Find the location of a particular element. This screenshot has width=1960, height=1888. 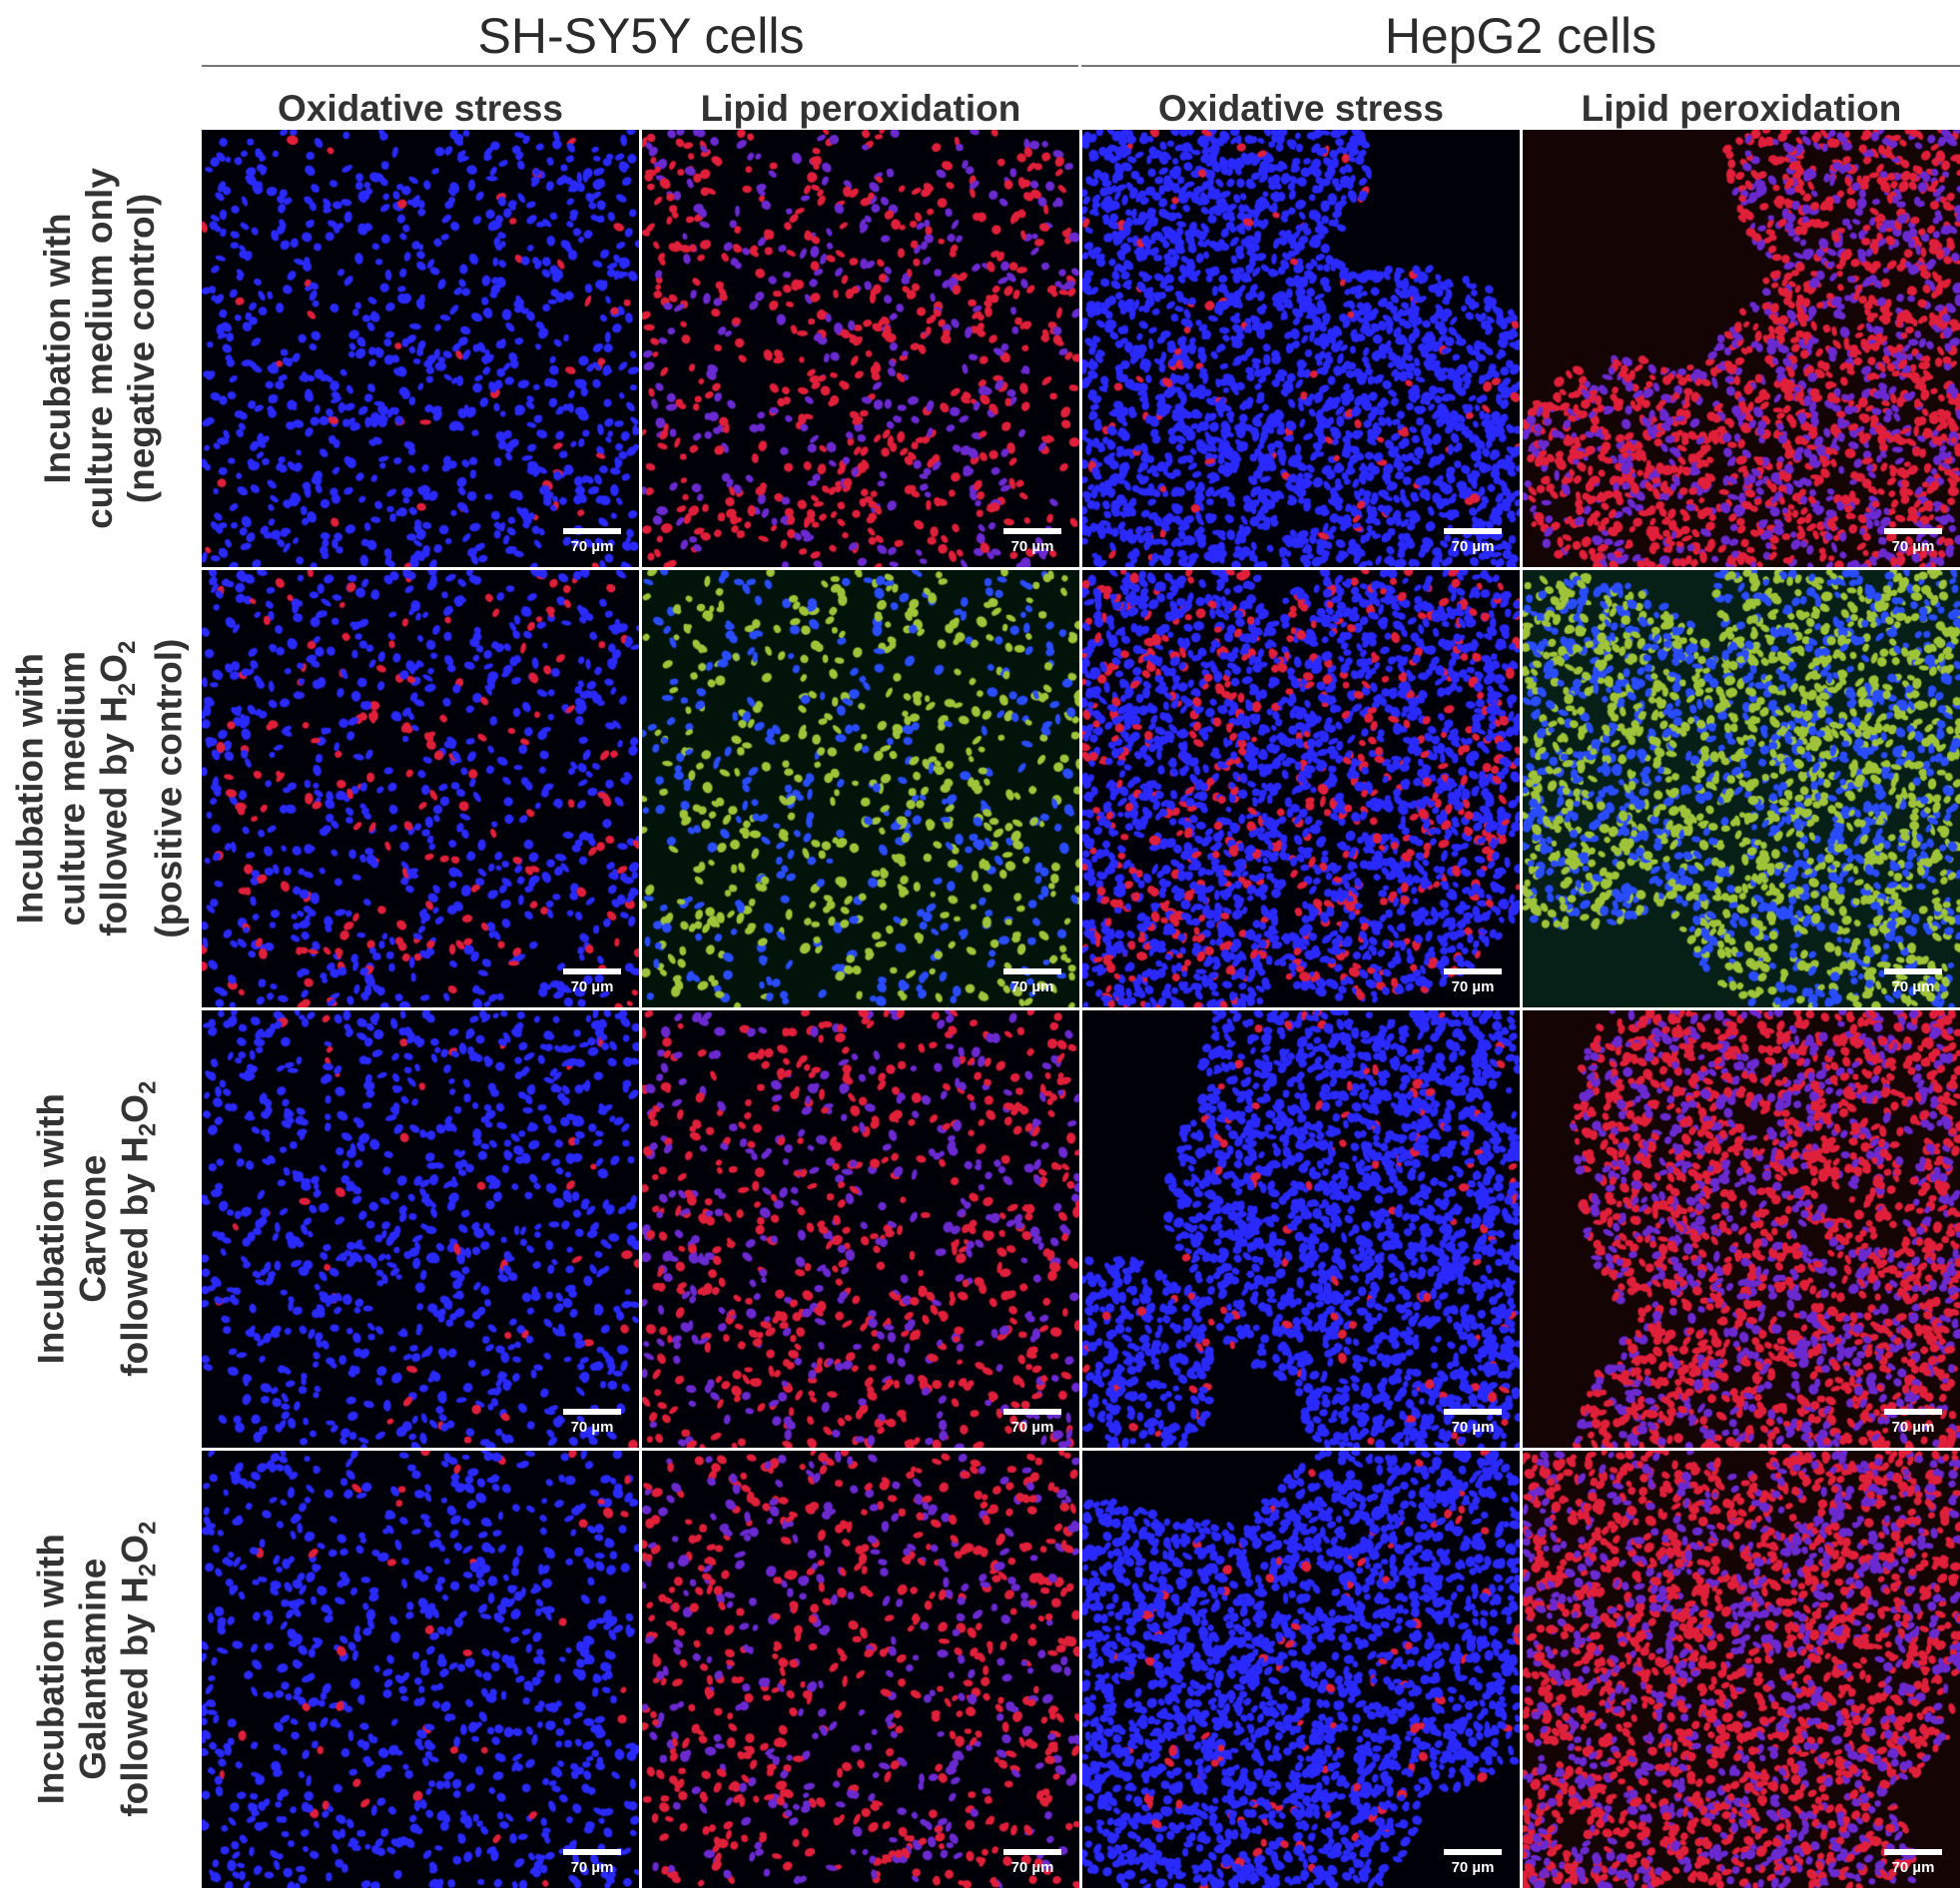

micrograph-negative-control-shsy5y-lipid: 70 µm is located at coordinates (860, 349).